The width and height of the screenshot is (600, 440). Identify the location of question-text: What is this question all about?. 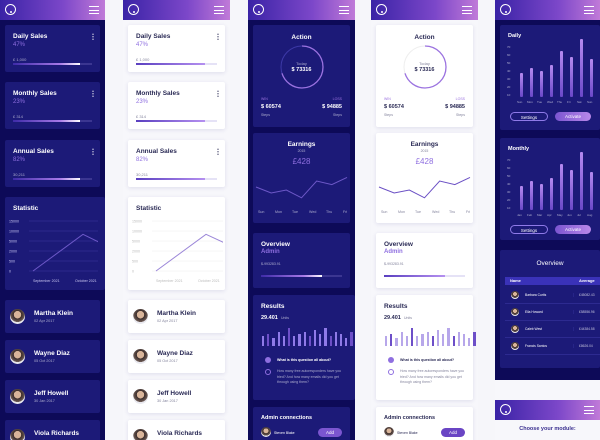
(304, 360).